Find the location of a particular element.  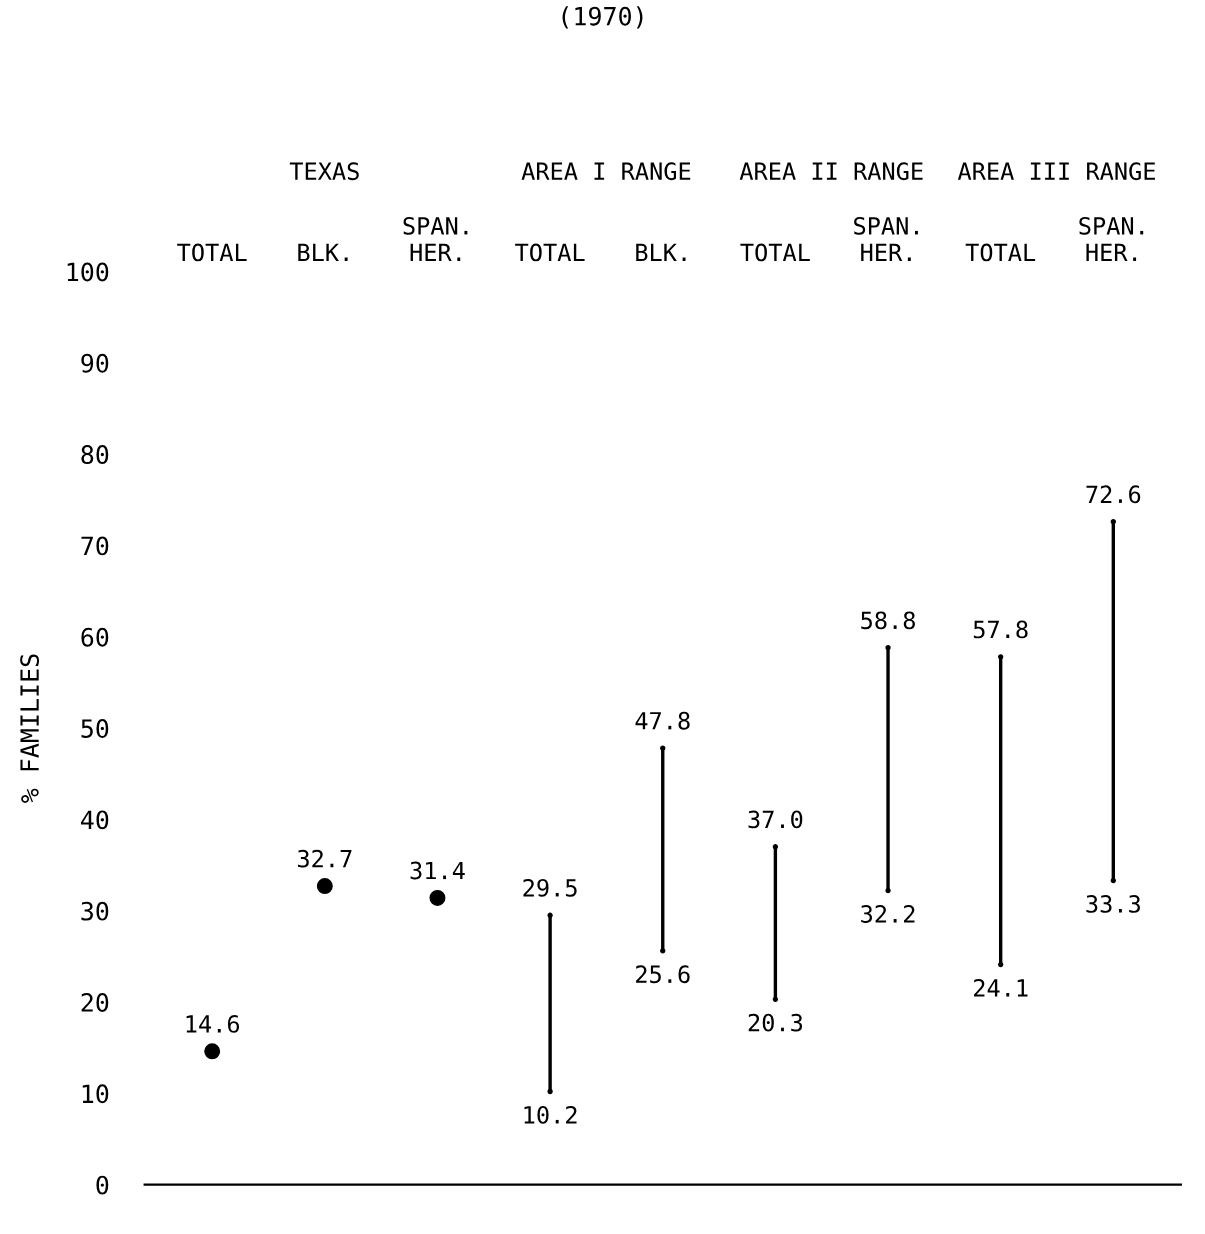

data-label: 72.6 is located at coordinates (1113, 494).